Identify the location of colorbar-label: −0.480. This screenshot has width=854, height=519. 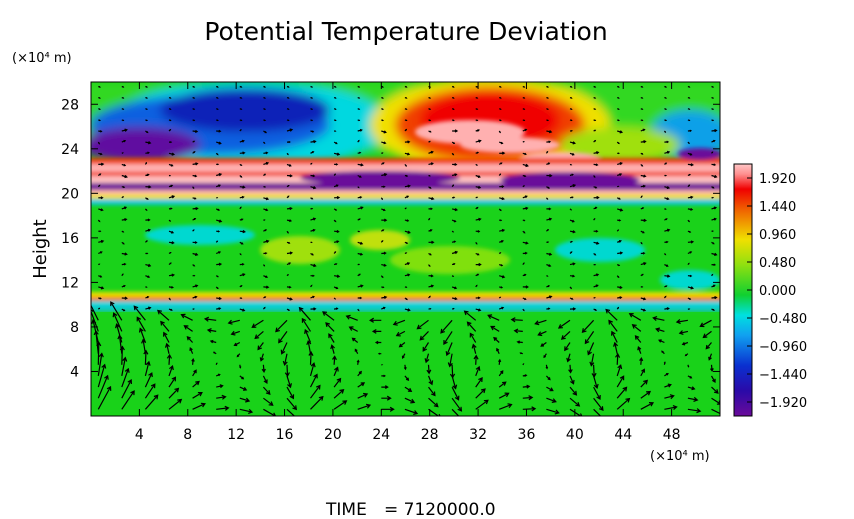
(783, 319).